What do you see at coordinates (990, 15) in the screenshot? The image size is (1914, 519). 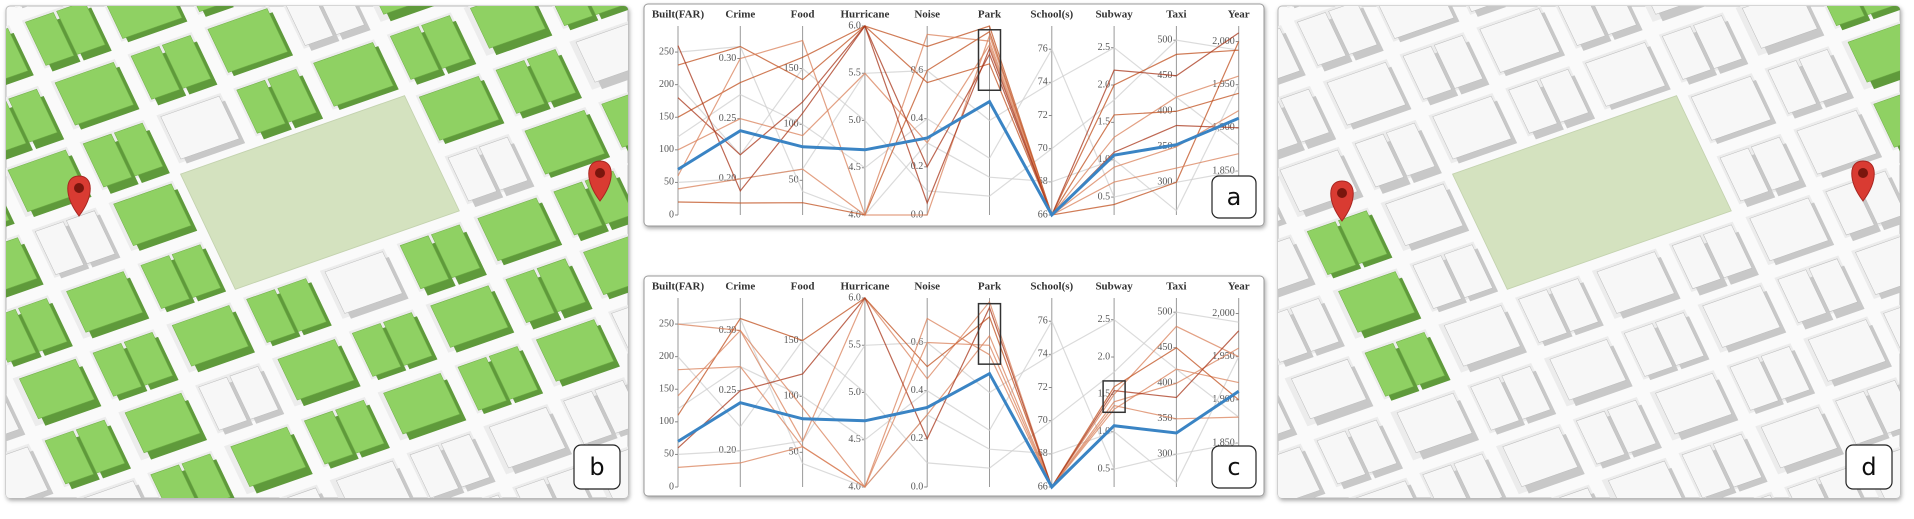 I see `axis-label: Park` at bounding box center [990, 15].